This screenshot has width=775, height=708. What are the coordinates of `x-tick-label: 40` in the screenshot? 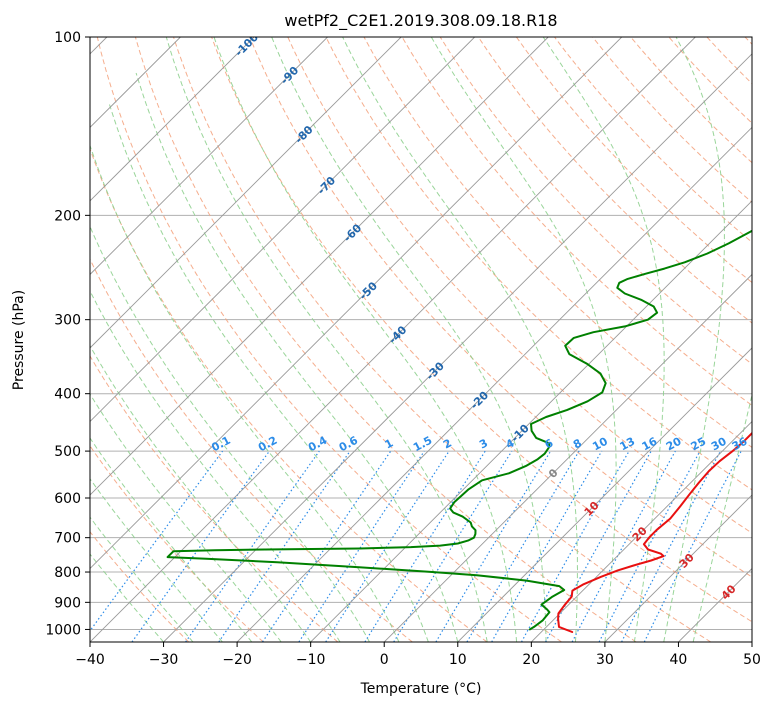 It's located at (679, 660).